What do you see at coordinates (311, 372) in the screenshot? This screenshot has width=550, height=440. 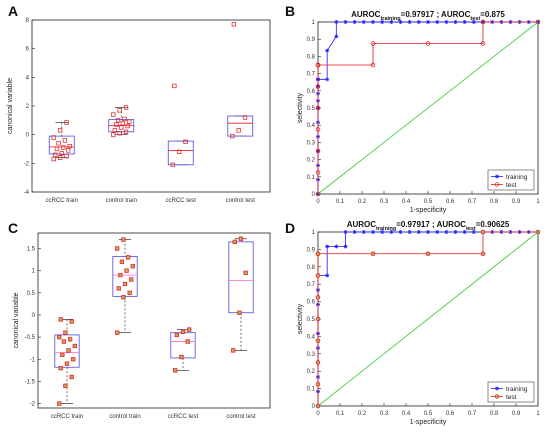 I see `y-tick-label: 0.2` at bounding box center [311, 372].